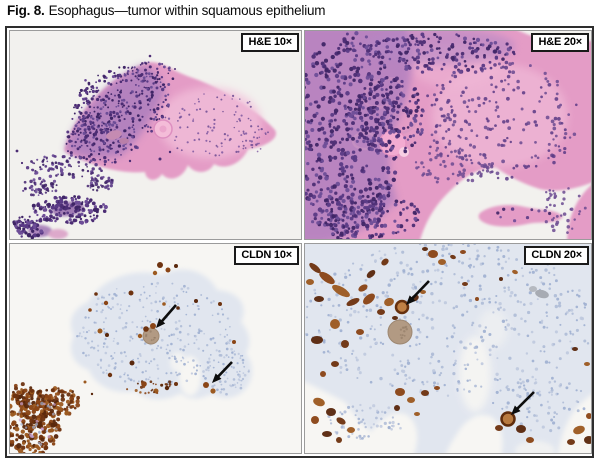  What do you see at coordinates (266, 255) in the screenshot?
I see `panel-label-cldn-10x: CLDN 10×` at bounding box center [266, 255].